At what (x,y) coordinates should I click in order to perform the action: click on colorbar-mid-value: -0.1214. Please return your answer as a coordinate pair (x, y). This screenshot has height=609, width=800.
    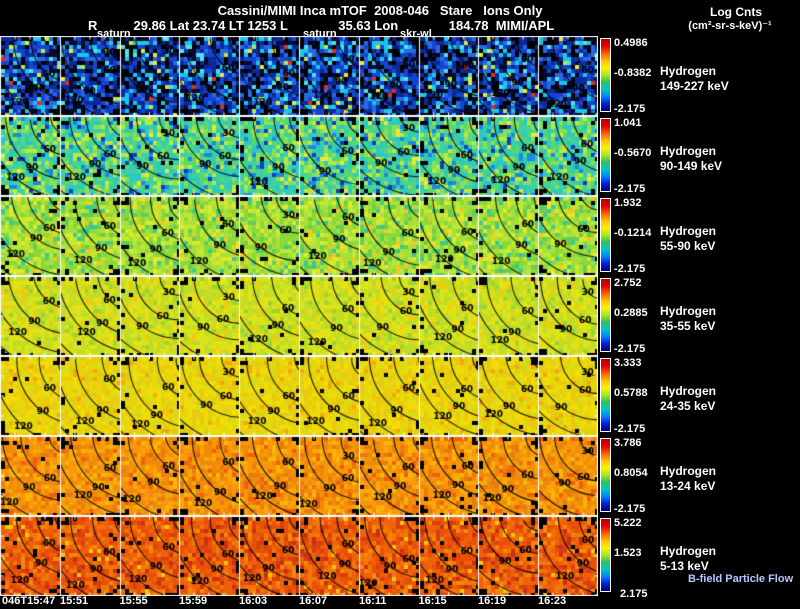
    Looking at the image, I should click on (633, 233).